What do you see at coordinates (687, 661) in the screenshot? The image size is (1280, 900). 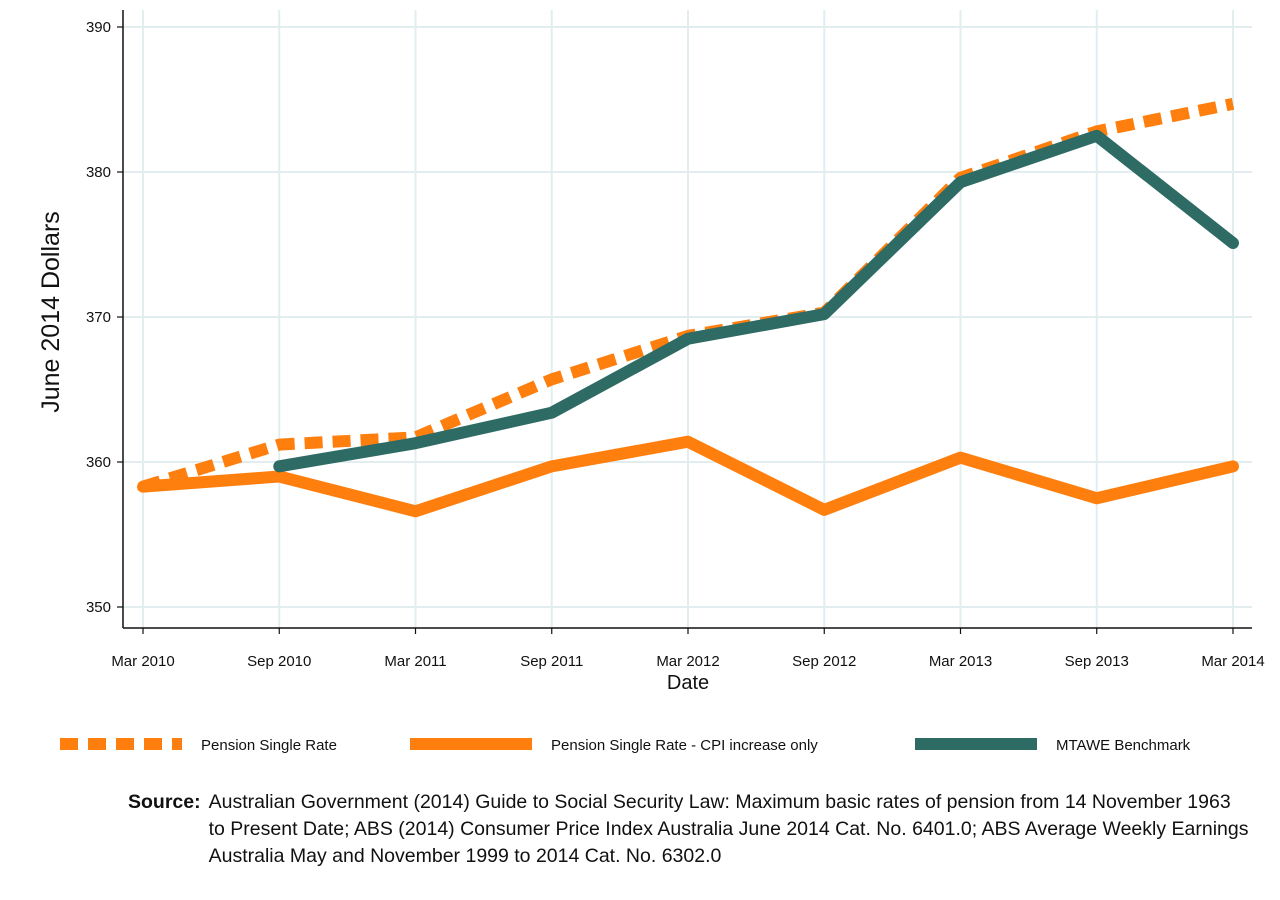 I see `x-tick-label: Mar 2012` at bounding box center [687, 661].